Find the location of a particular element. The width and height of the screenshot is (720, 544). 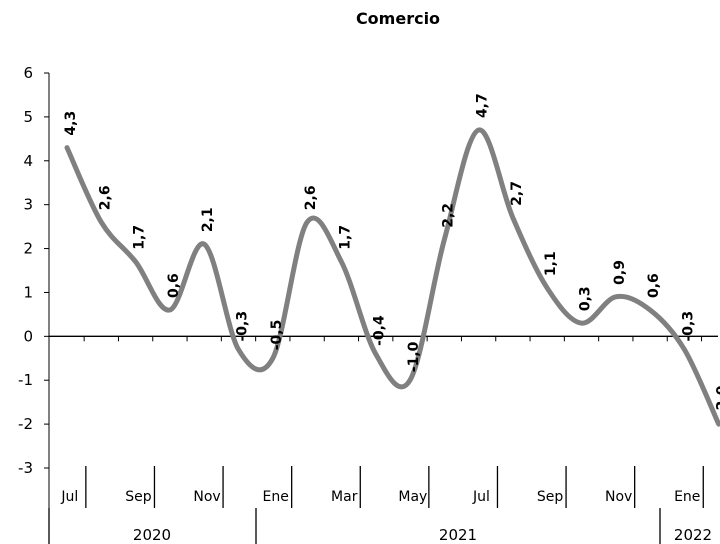

data-label: -1,0 is located at coordinates (414, 356).